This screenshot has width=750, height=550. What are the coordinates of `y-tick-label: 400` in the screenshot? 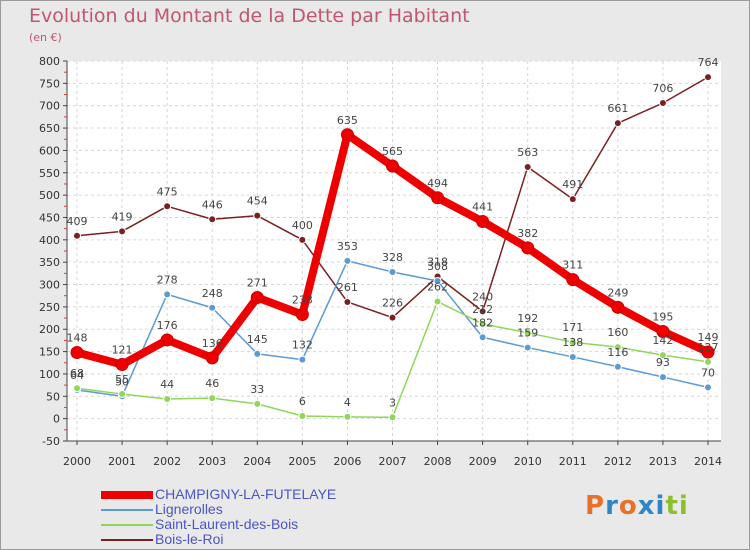 It's located at (49, 240).